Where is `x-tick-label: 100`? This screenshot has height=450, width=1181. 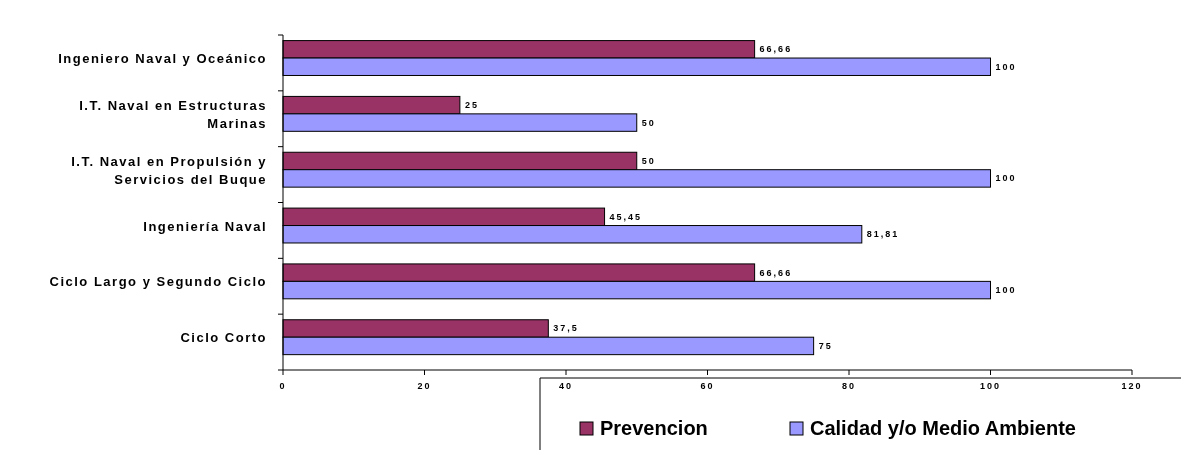
x-tick-label: 100 is located at coordinates (990, 386).